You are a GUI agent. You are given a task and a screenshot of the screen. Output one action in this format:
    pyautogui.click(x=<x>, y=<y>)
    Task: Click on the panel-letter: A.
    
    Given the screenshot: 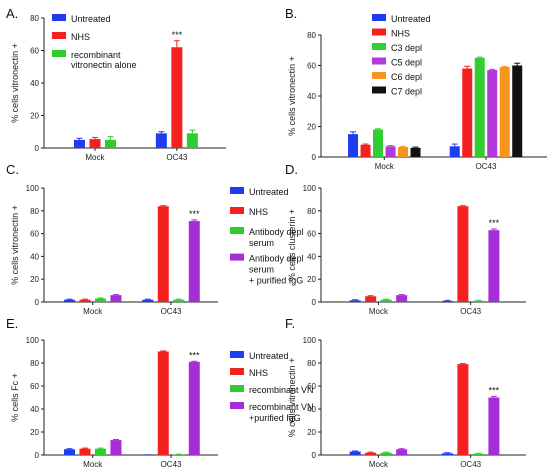 What is the action you would take?
    pyautogui.click(x=12, y=13)
    